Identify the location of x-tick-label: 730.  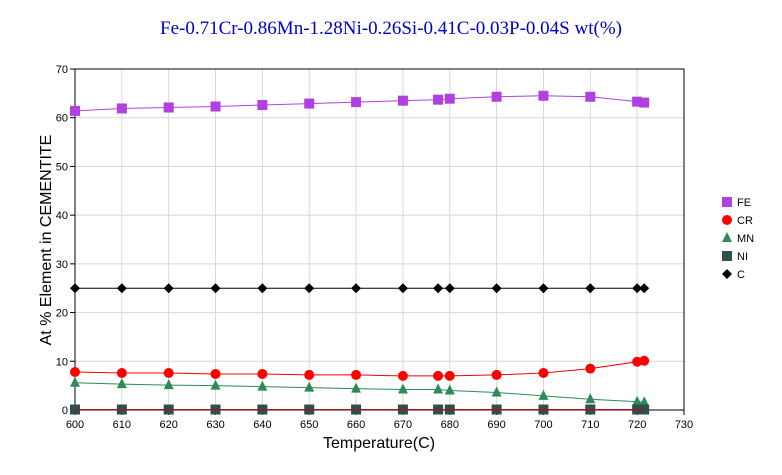
(684, 425).